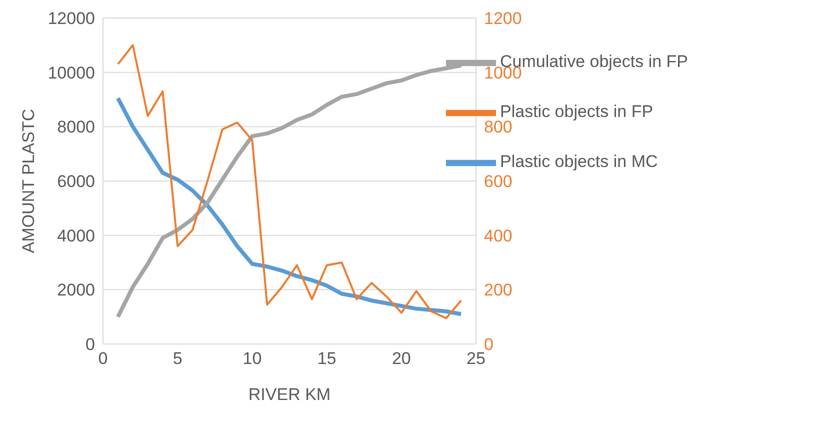 The height and width of the screenshot is (432, 814). What do you see at coordinates (71, 72) in the screenshot?
I see `y-tick-label: 10000` at bounding box center [71, 72].